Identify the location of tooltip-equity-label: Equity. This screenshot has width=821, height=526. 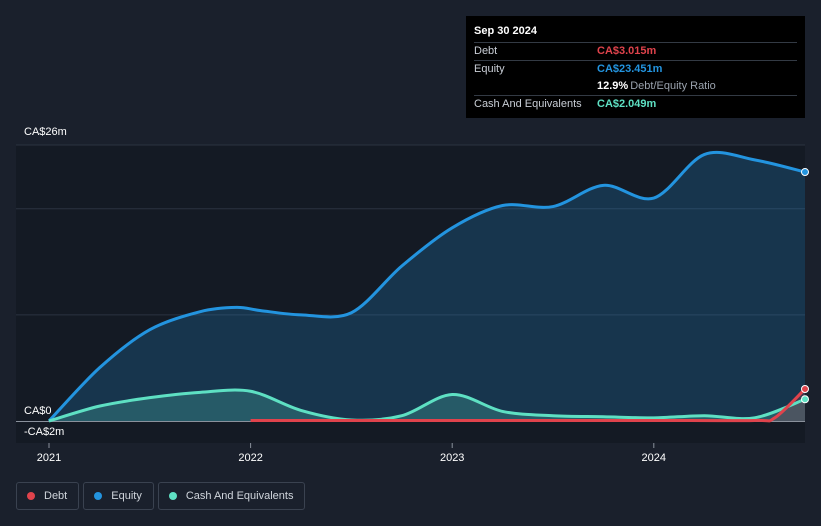
(489, 69).